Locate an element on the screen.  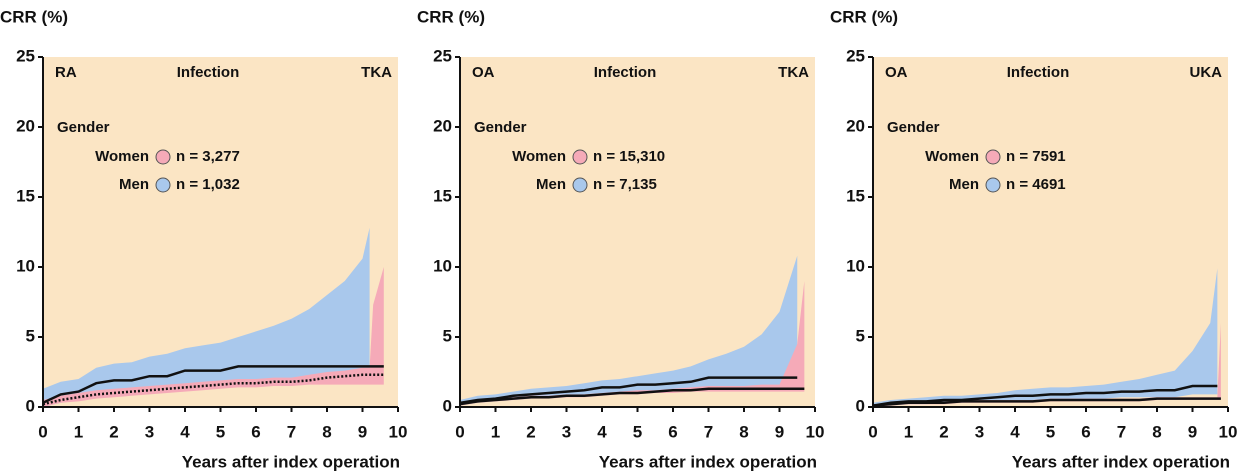
legend-count: n = 7,135 is located at coordinates (625, 184).